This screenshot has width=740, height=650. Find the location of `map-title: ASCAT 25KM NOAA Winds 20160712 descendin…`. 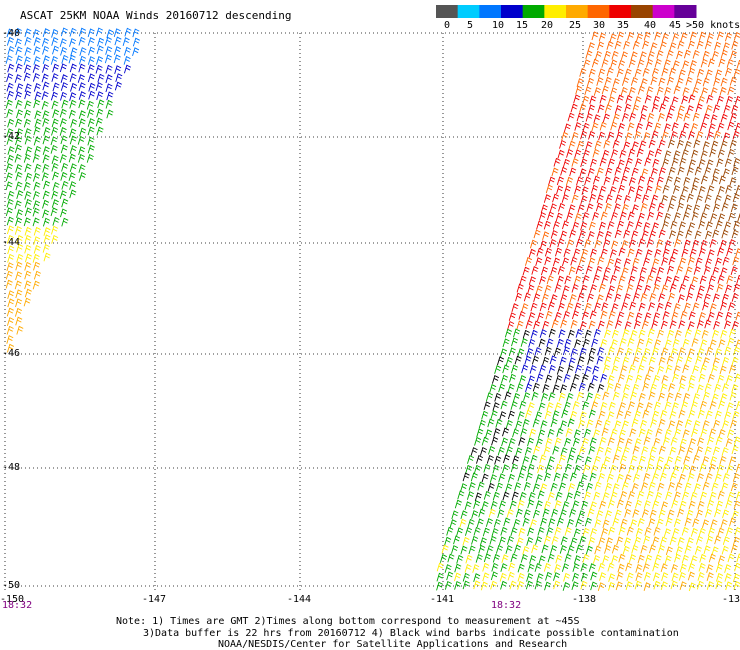

map-title: ASCAT 25KM NOAA Winds 20160712 descendin… is located at coordinates (156, 15).